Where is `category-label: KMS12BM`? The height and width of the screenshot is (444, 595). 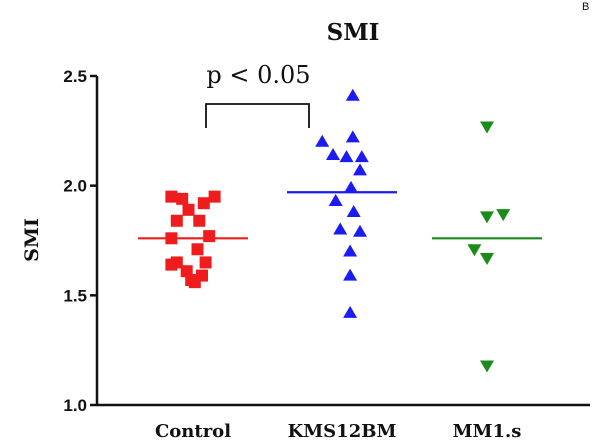 category-label: KMS12BM is located at coordinates (342, 431).